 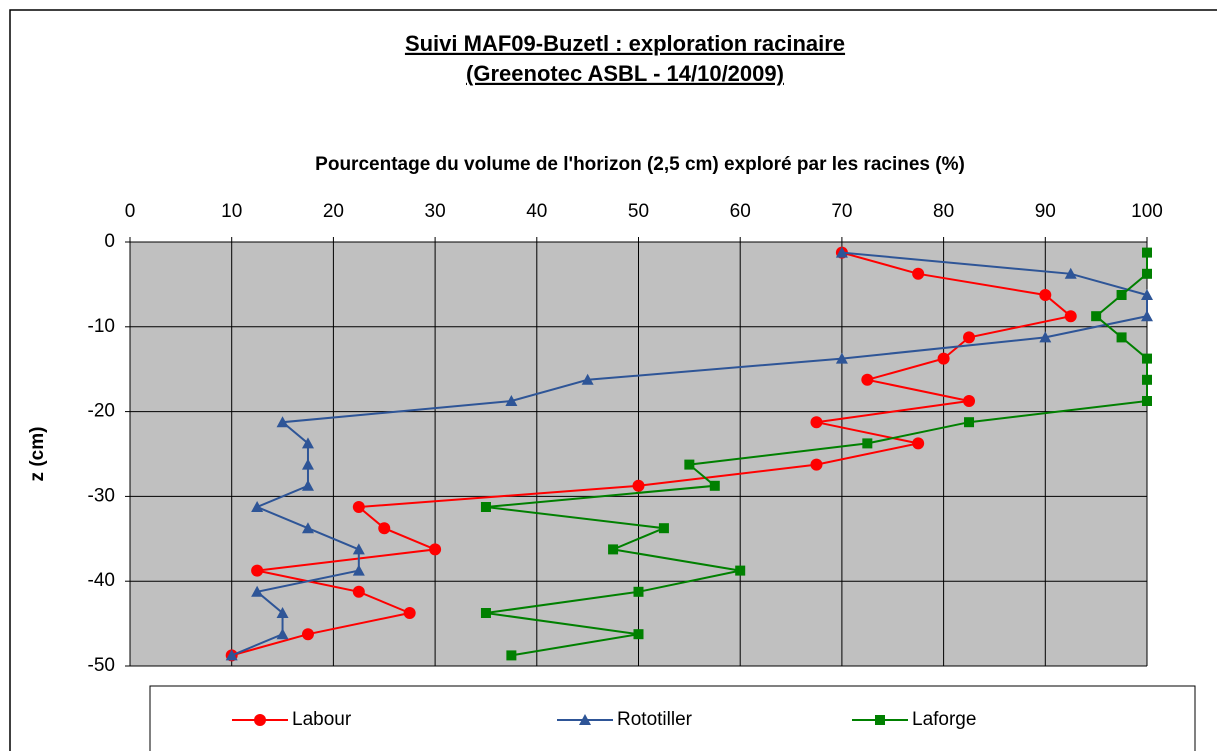 I want to click on y-tick-label: -40, so click(x=101, y=580).